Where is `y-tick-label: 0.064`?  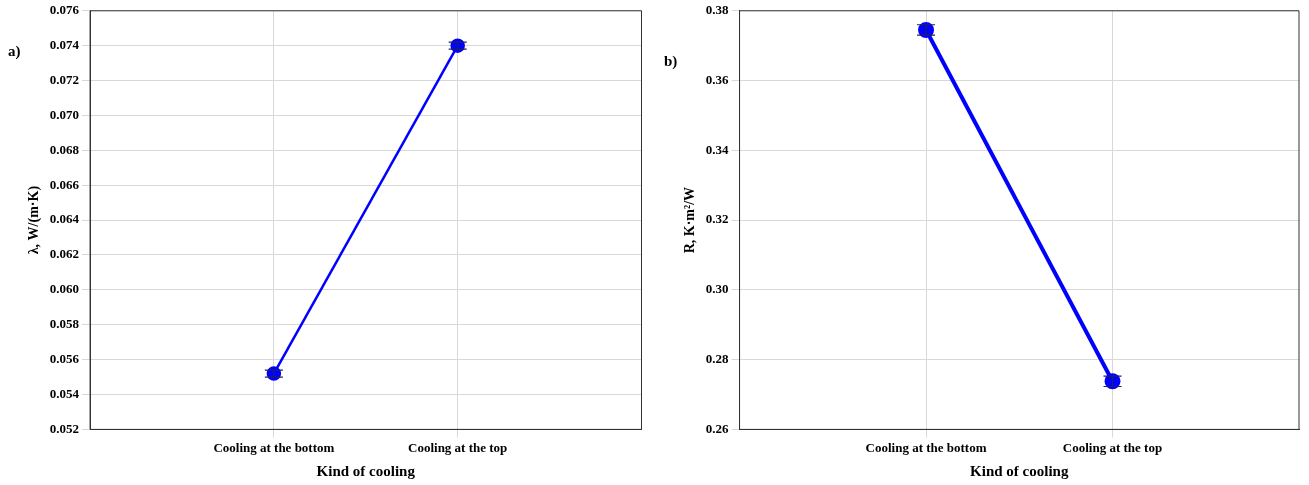
y-tick-label: 0.064 is located at coordinates (64, 219).